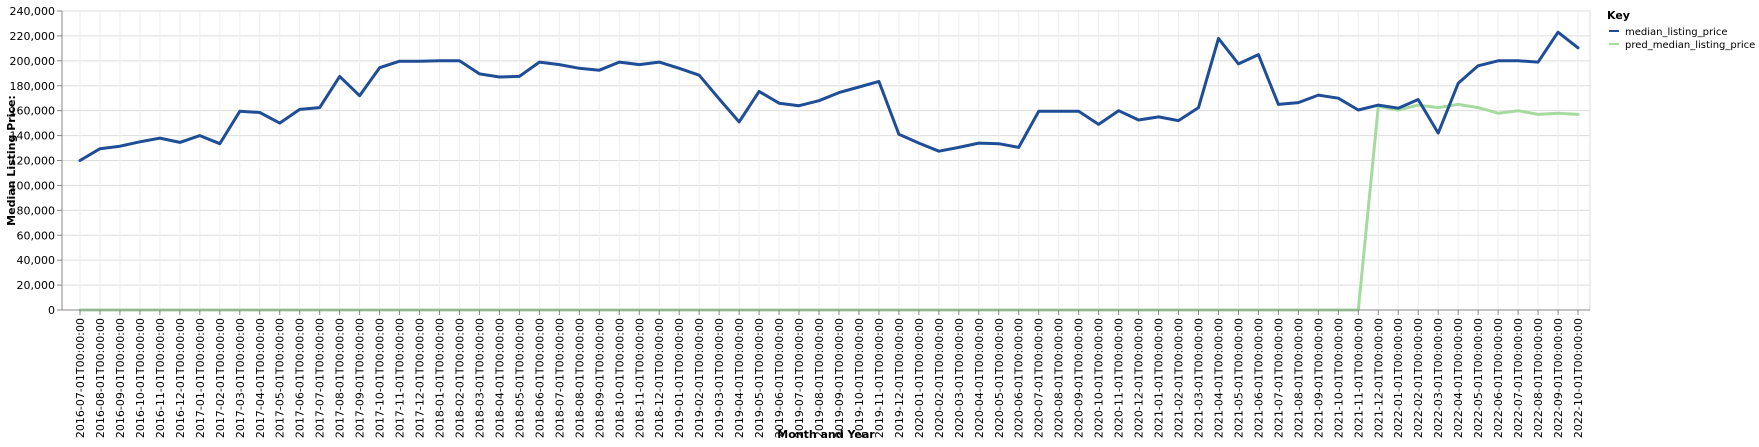  What do you see at coordinates (33, 11) in the screenshot?
I see `y-tick-label: 240,000` at bounding box center [33, 11].